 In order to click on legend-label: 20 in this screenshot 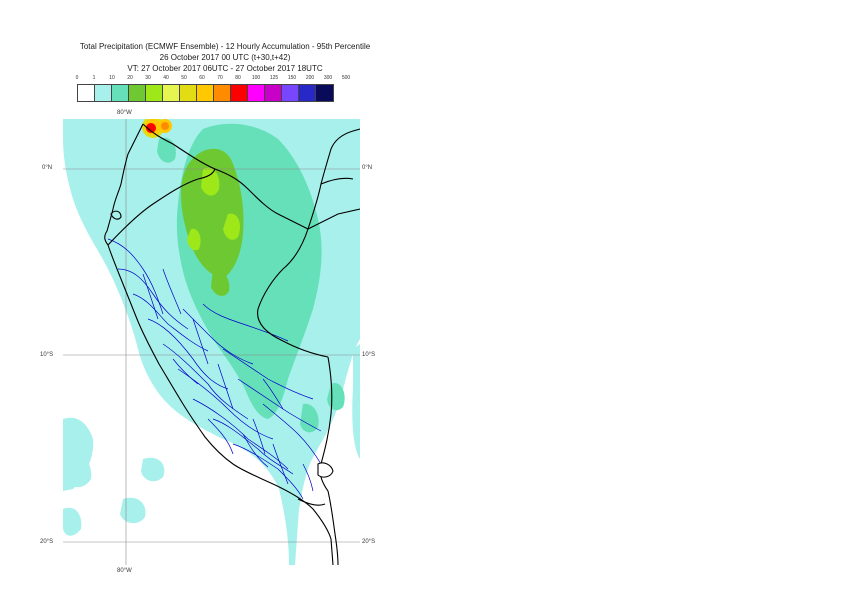, I will do `click(130, 78)`.